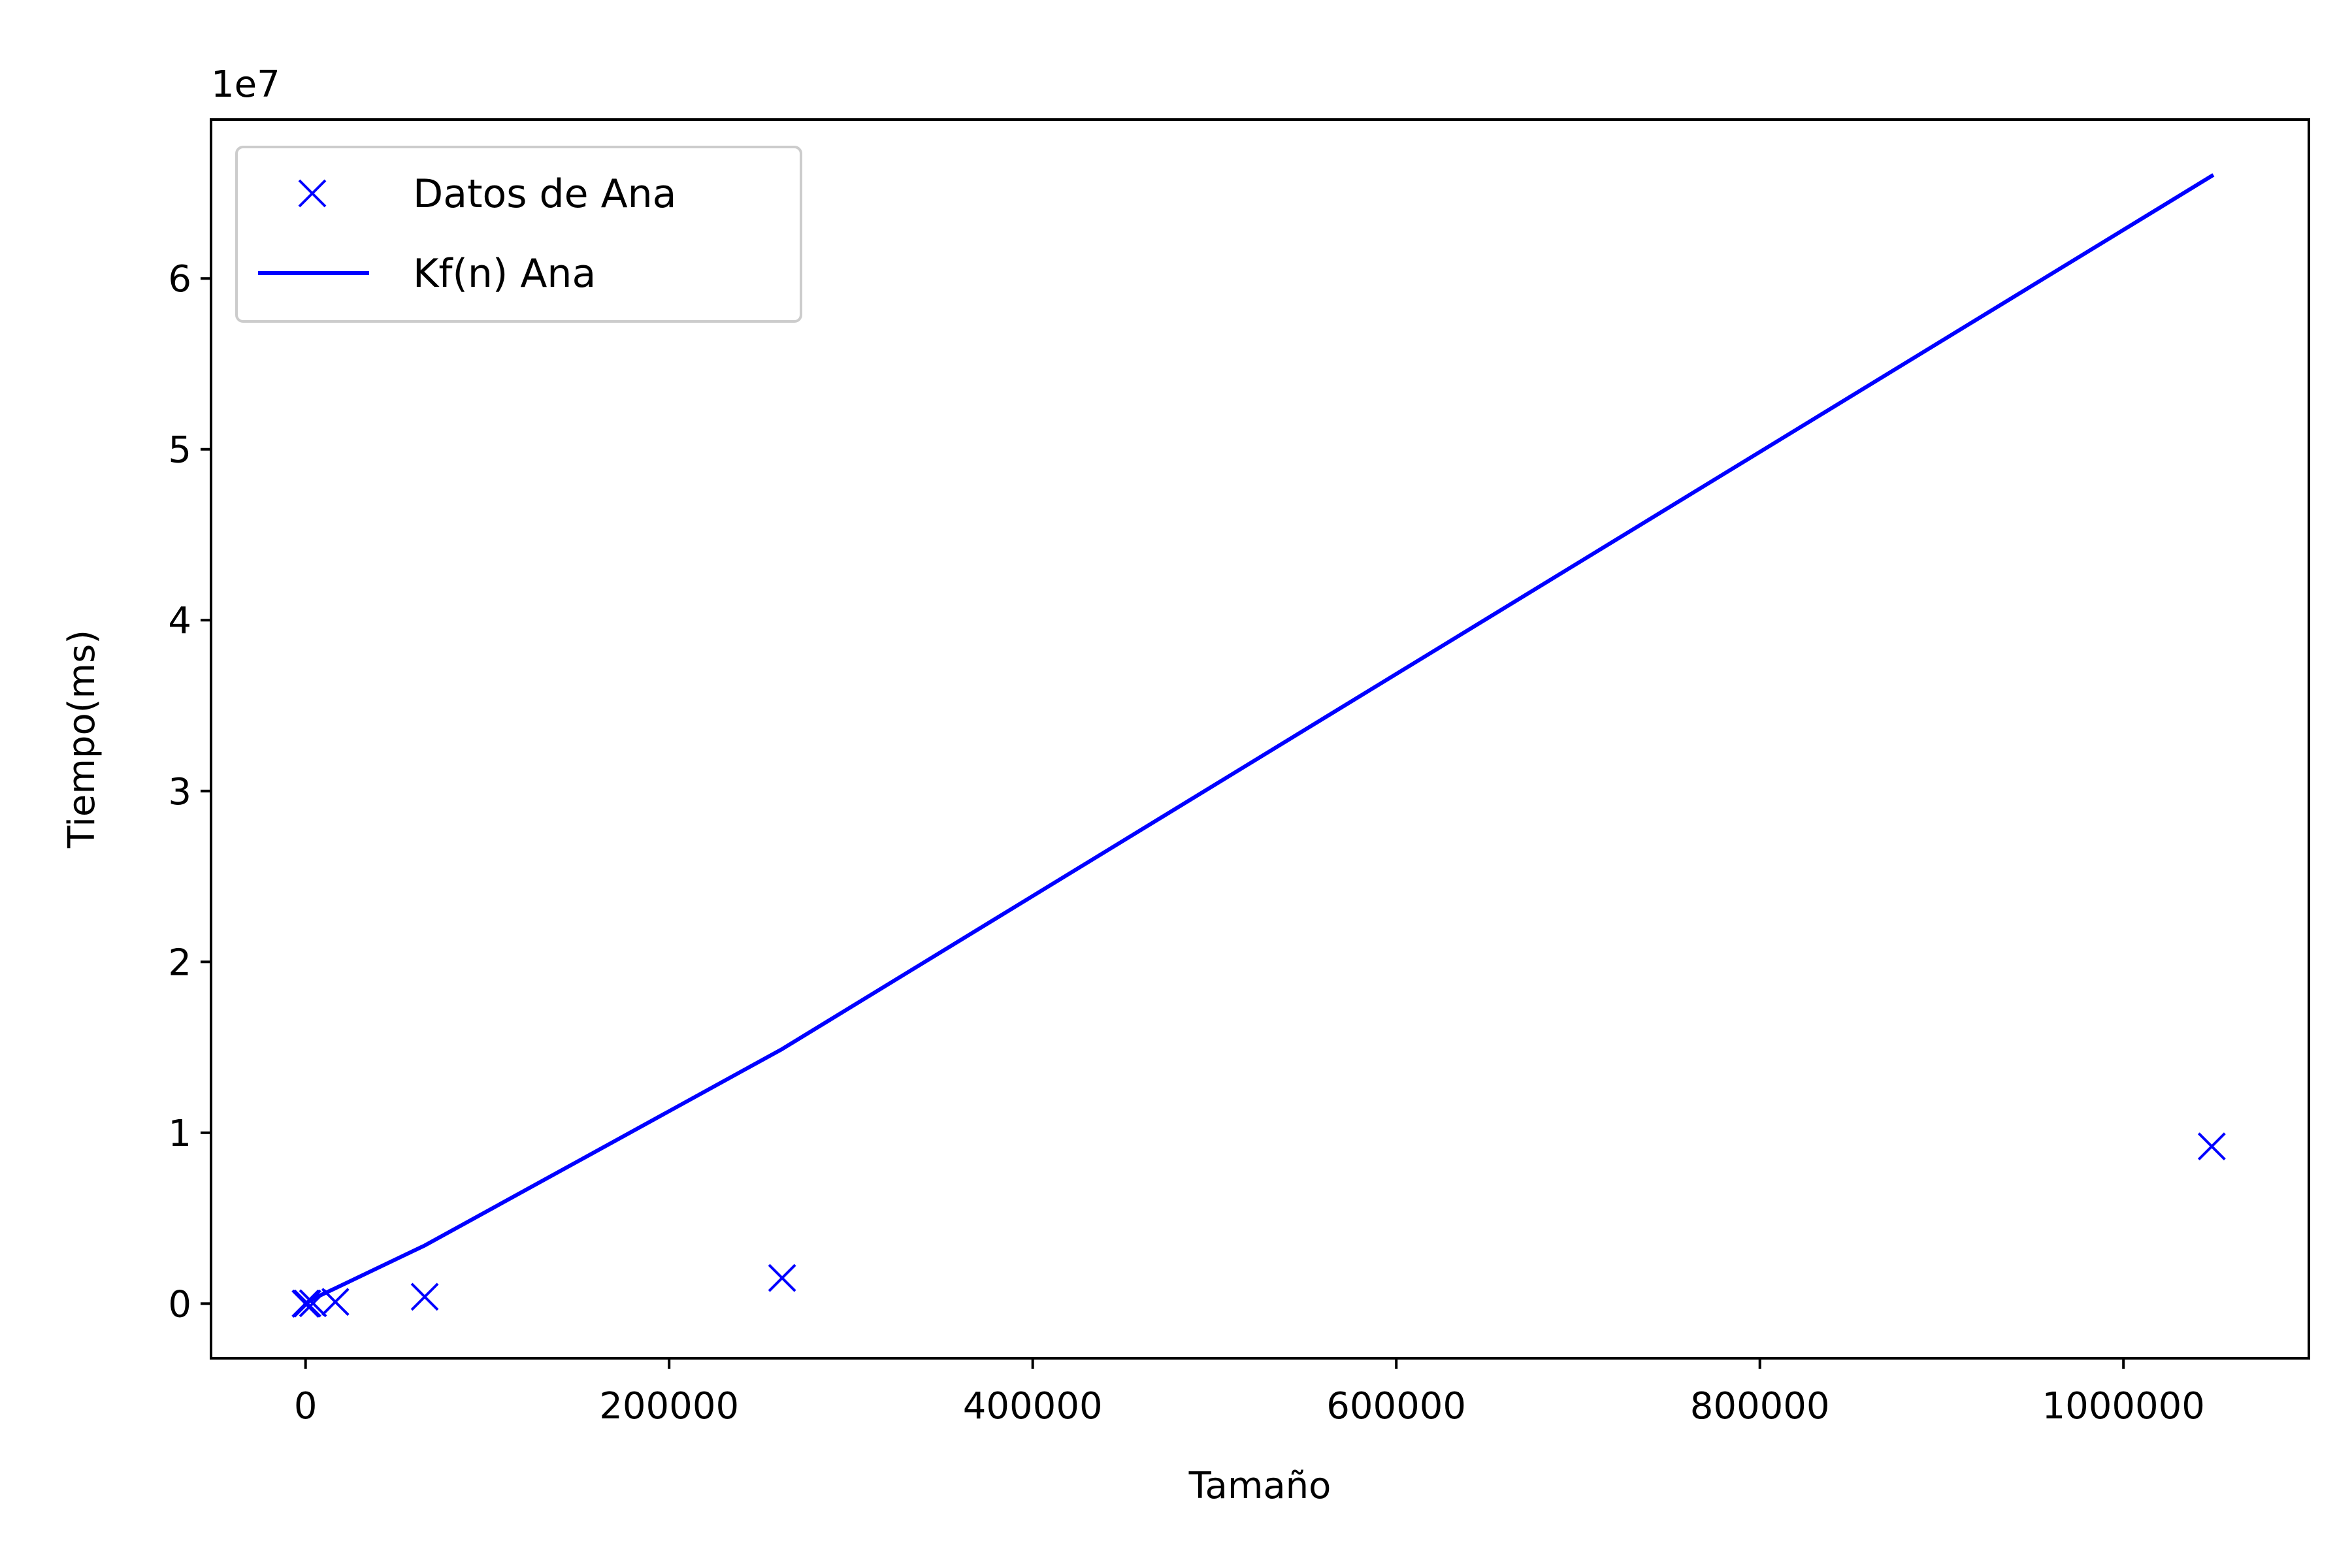  Describe the element at coordinates (1249, 1393) in the screenshot. I see `x-axis-ticks: 0 200000 400000 600000 800000 1000000` at that location.